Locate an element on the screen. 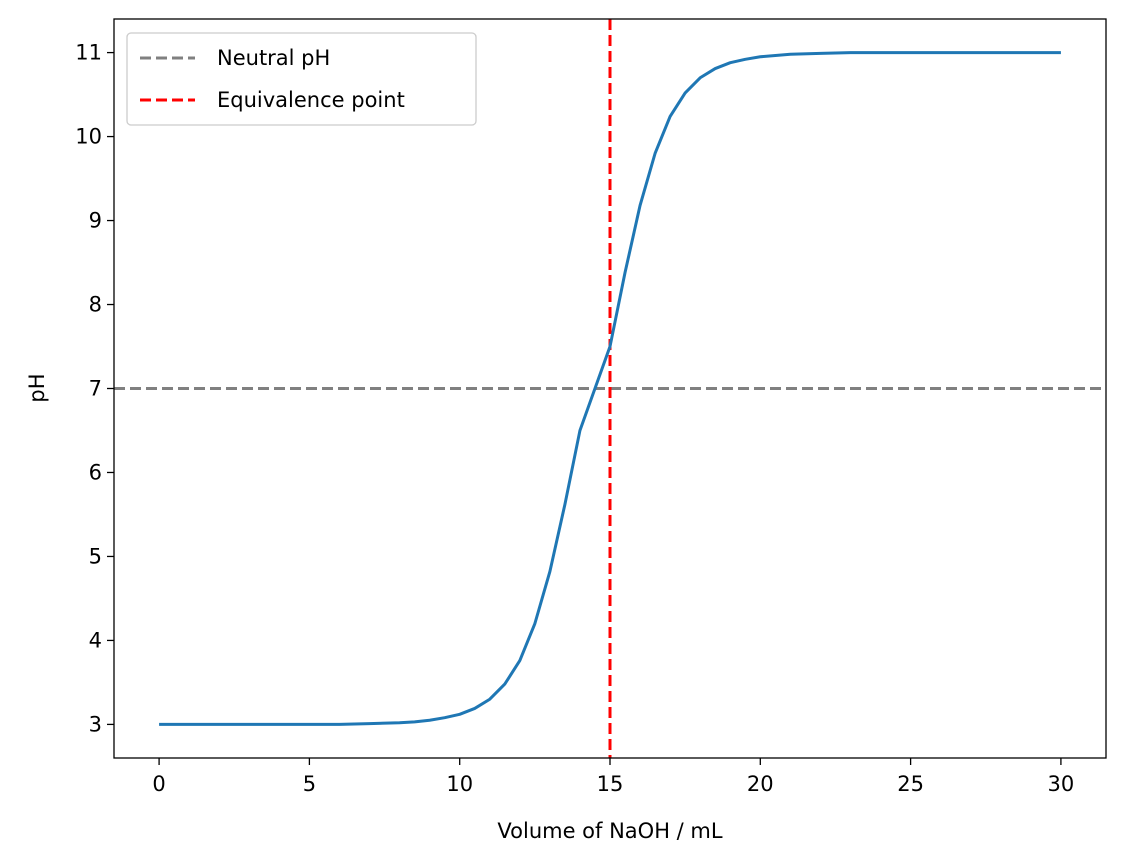 Image resolution: width=1125 pixels, height=865 pixels. x-tick-label: 15 is located at coordinates (610, 784).